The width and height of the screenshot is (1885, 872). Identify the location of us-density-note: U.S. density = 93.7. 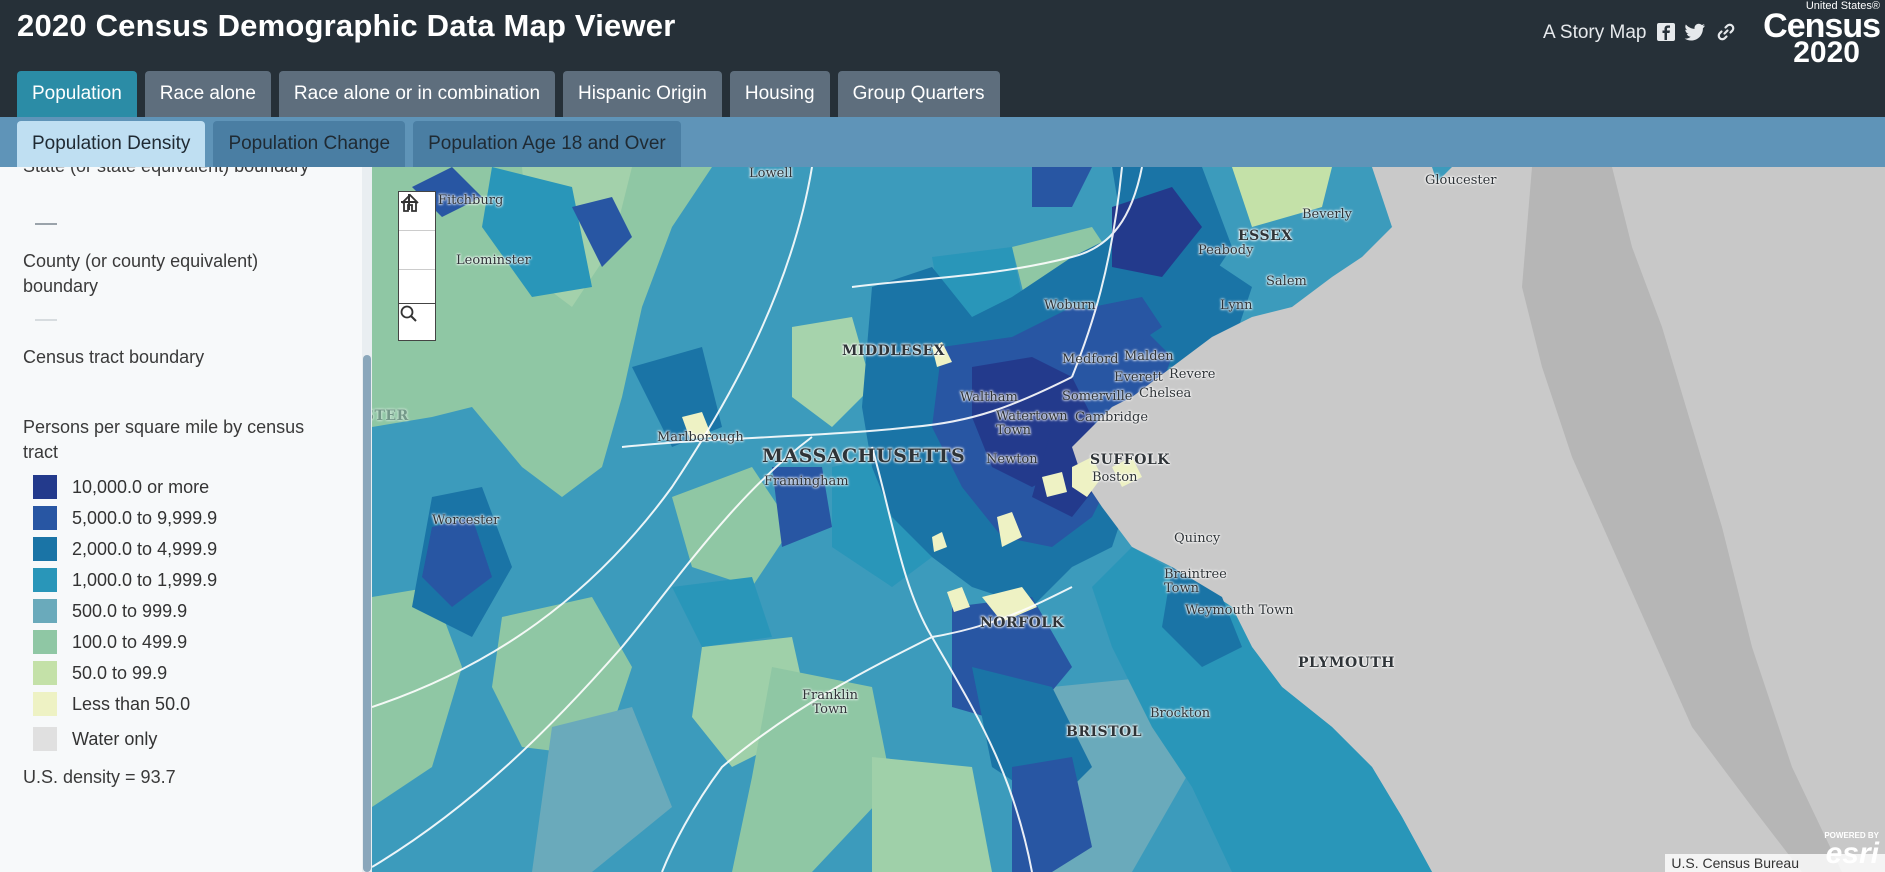
(99, 777).